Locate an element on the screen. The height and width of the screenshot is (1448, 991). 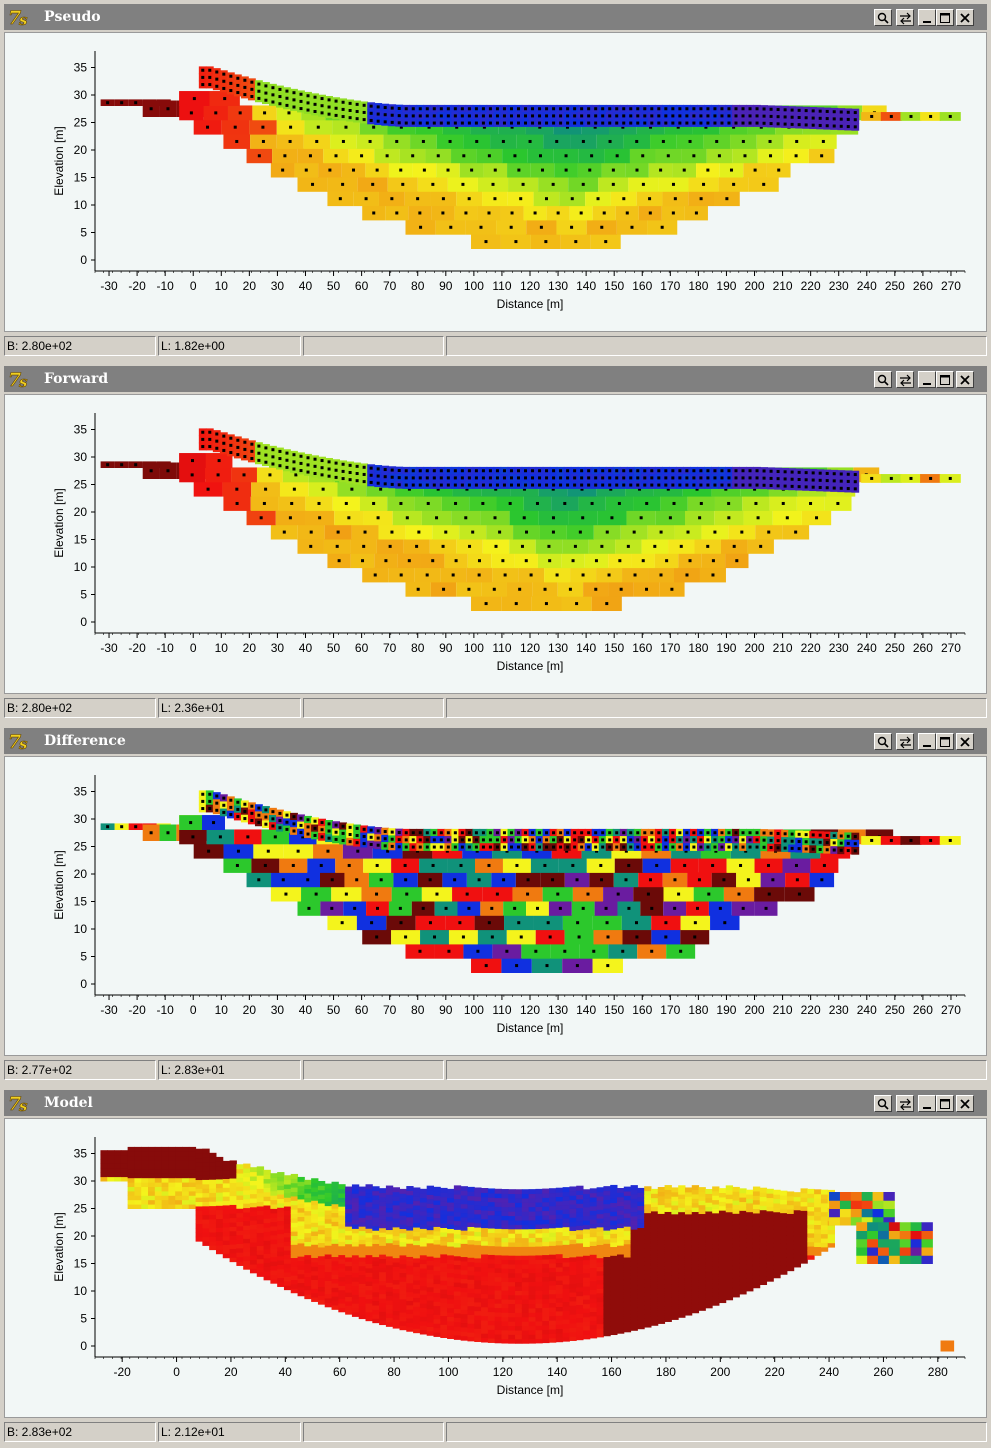
window-titlebar: 7 s Forward is located at coordinates (495, 379).